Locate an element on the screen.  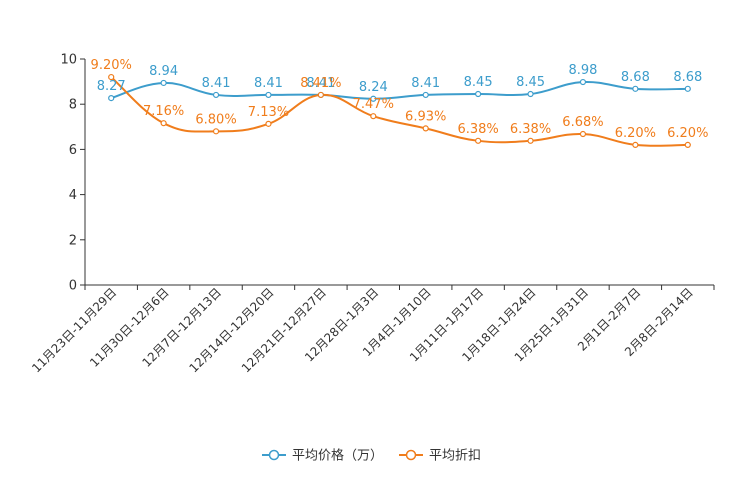
series-points is located at coordinates (399, 110).